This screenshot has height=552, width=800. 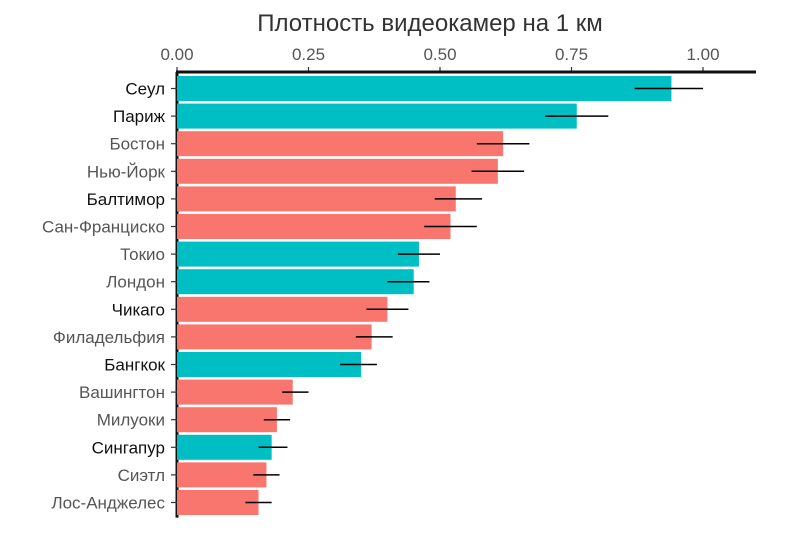 What do you see at coordinates (122, 392) in the screenshot?
I see `category-label: Вашингтон` at bounding box center [122, 392].